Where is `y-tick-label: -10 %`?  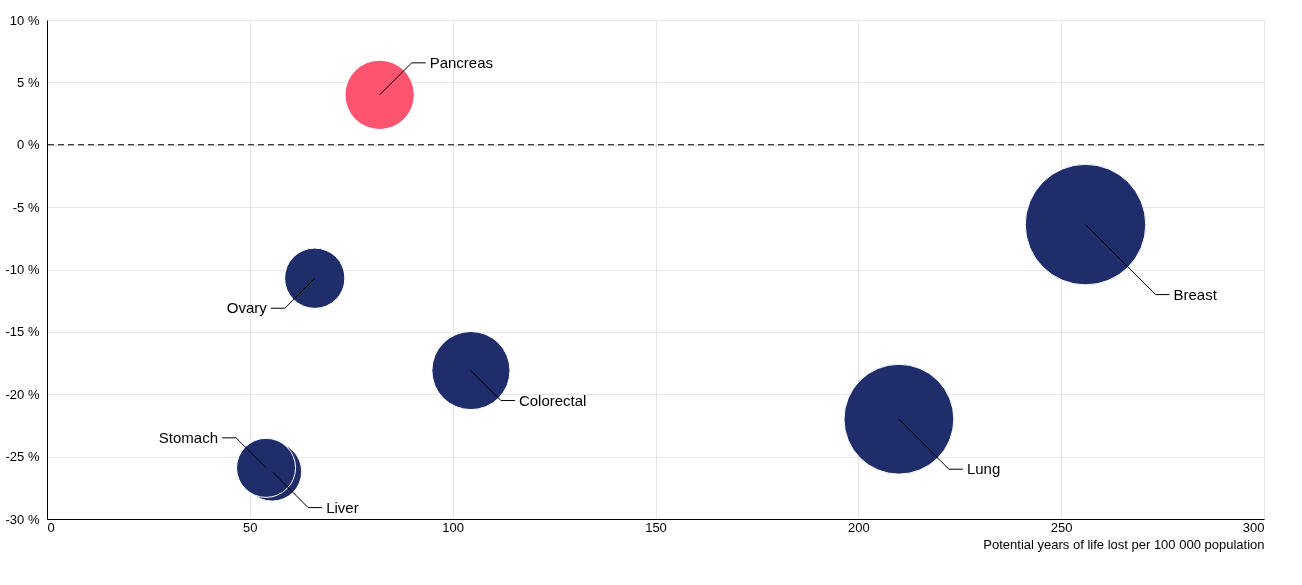
y-tick-label: -10 % is located at coordinates (22, 269).